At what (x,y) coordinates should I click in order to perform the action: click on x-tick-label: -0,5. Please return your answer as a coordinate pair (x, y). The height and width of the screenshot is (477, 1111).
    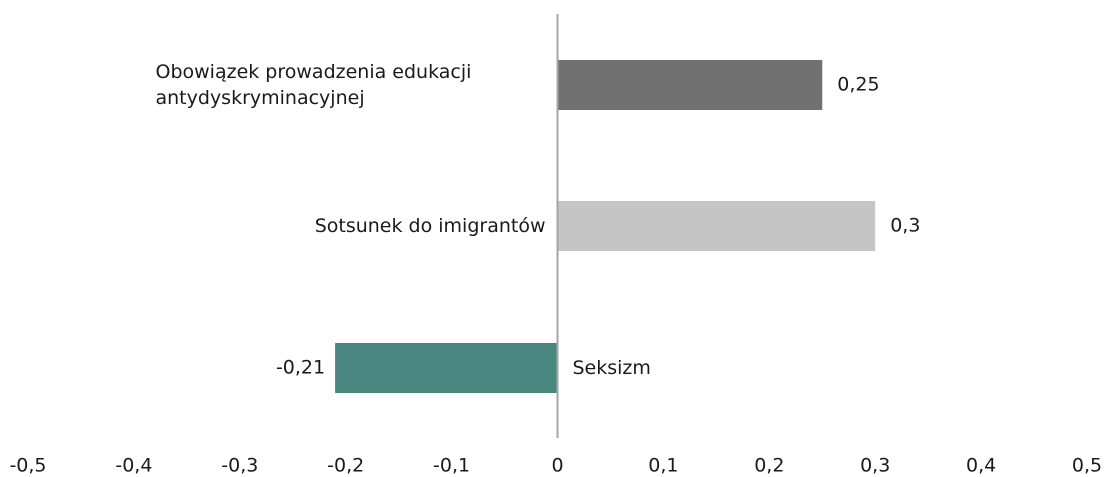
    Looking at the image, I should click on (27, 466).